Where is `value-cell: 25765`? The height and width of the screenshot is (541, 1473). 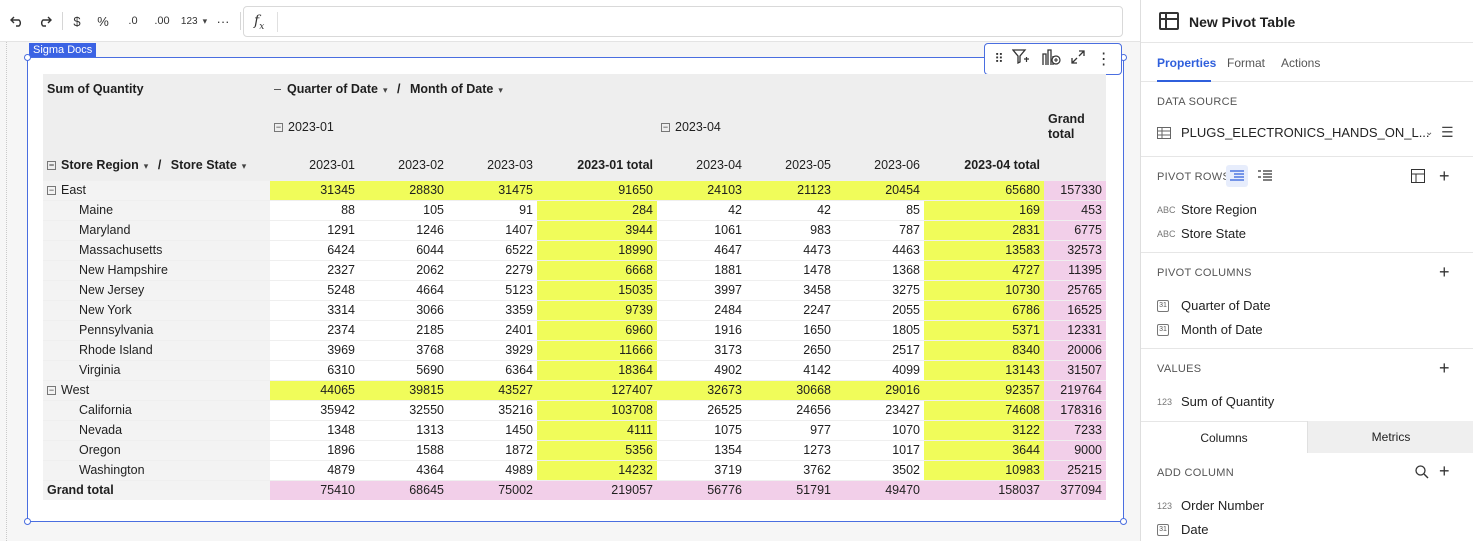
value-cell: 25765 is located at coordinates (1075, 289).